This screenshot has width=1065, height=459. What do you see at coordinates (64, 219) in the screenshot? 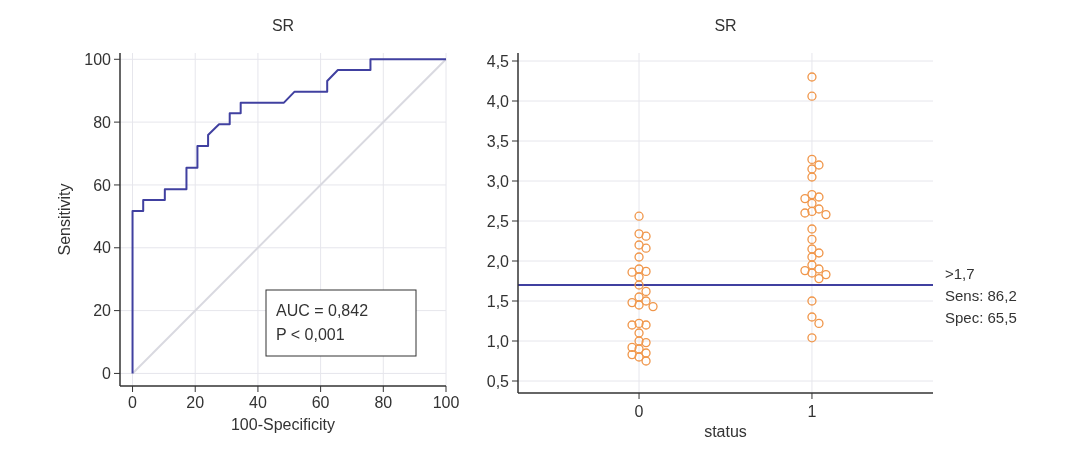
I see `y-axis-title: Sensitivity` at bounding box center [64, 219].